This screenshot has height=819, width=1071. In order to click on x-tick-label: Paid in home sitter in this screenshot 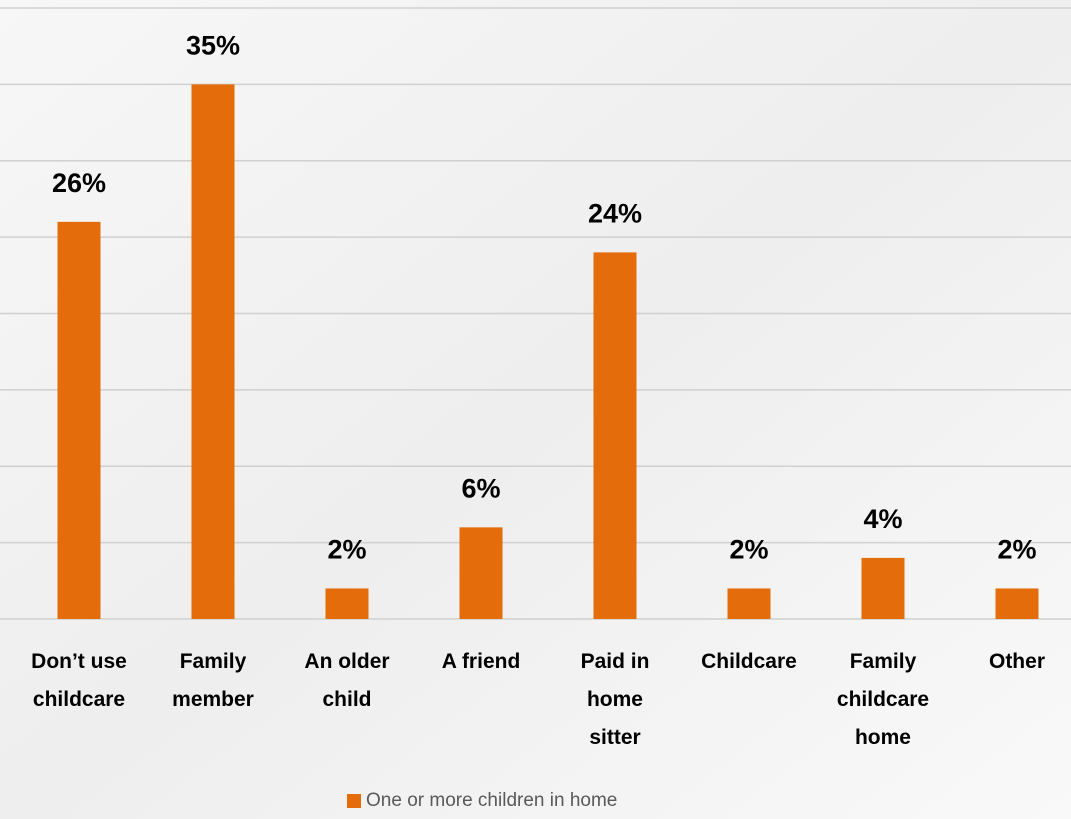, I will do `click(615, 699)`.